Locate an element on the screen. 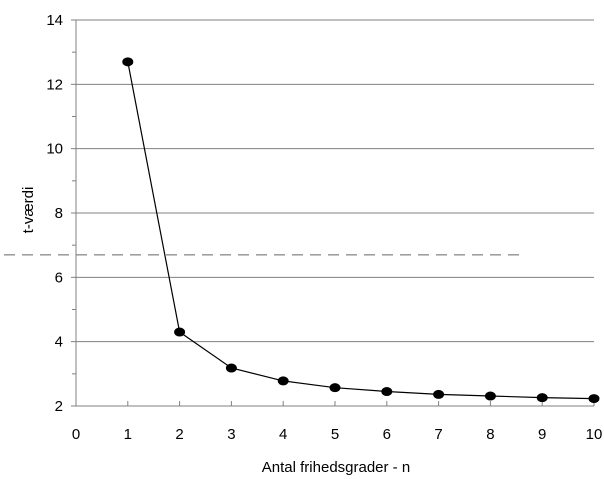 The width and height of the screenshot is (604, 479). x-tick-label: 8 is located at coordinates (490, 434).